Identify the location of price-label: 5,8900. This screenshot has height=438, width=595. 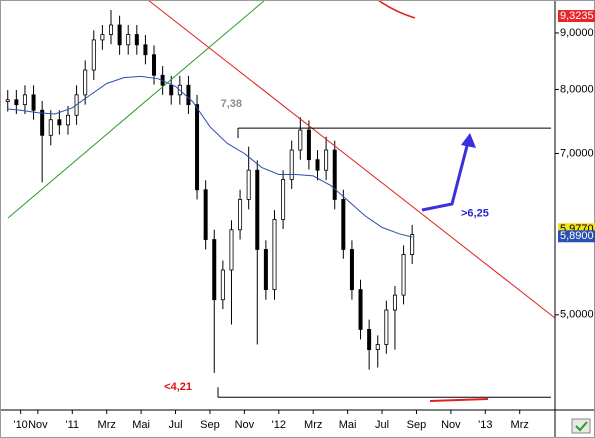
(577, 236).